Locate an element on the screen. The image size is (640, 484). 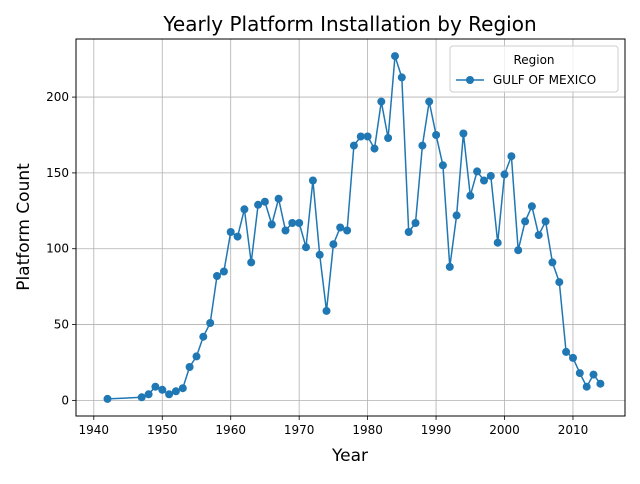
x-axis-label: Year is located at coordinates (349, 456).